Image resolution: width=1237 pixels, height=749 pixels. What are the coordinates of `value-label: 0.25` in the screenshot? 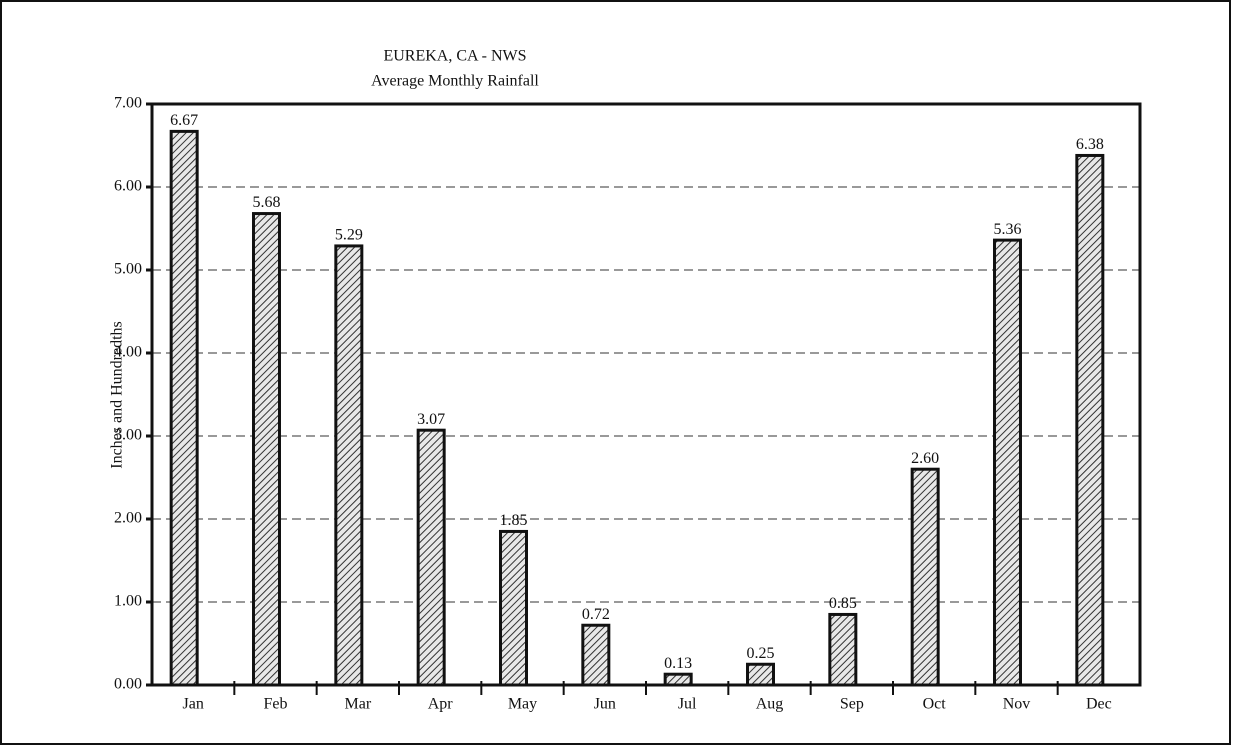 It's located at (761, 653).